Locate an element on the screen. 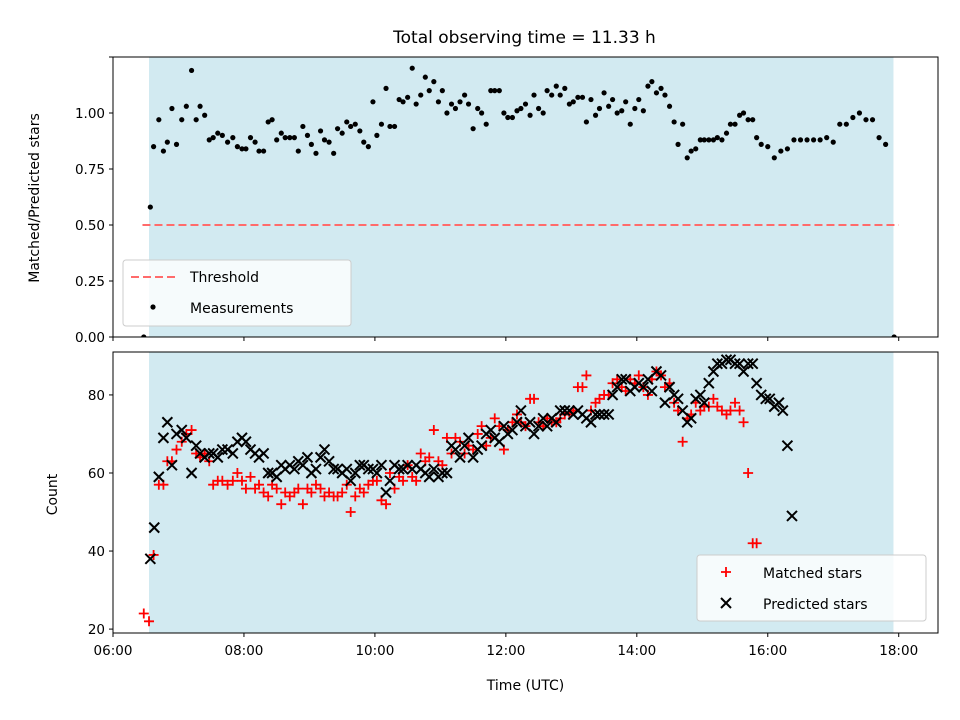 The image size is (960, 720). bottom-x-tick-label: 14:00 is located at coordinates (636, 651).